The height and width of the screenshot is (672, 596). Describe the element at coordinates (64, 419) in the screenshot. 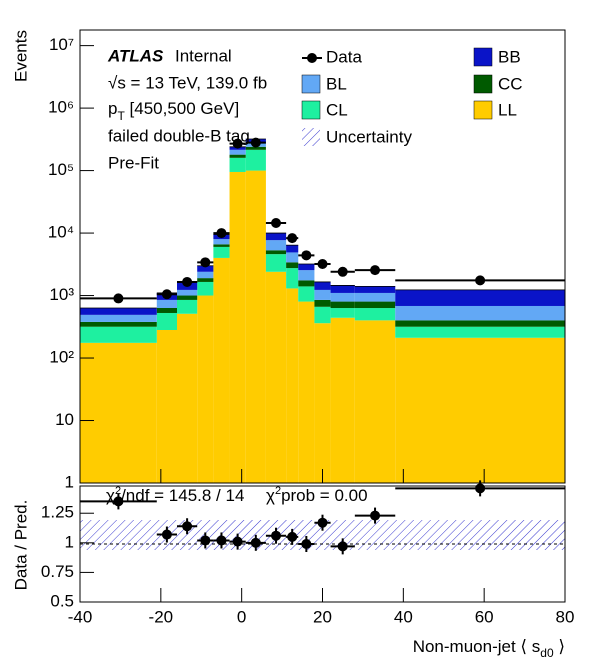

I see `y-tick-label: 10` at that location.